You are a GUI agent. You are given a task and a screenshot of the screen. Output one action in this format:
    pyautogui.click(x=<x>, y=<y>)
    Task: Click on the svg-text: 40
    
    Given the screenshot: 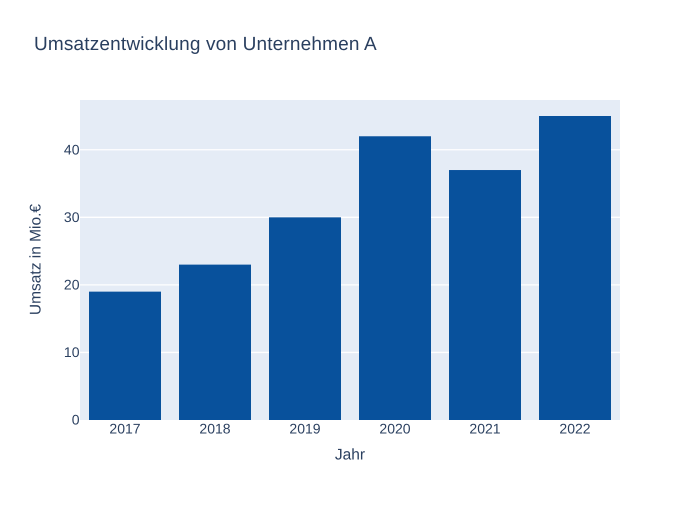 What is the action you would take?
    pyautogui.click(x=72, y=149)
    